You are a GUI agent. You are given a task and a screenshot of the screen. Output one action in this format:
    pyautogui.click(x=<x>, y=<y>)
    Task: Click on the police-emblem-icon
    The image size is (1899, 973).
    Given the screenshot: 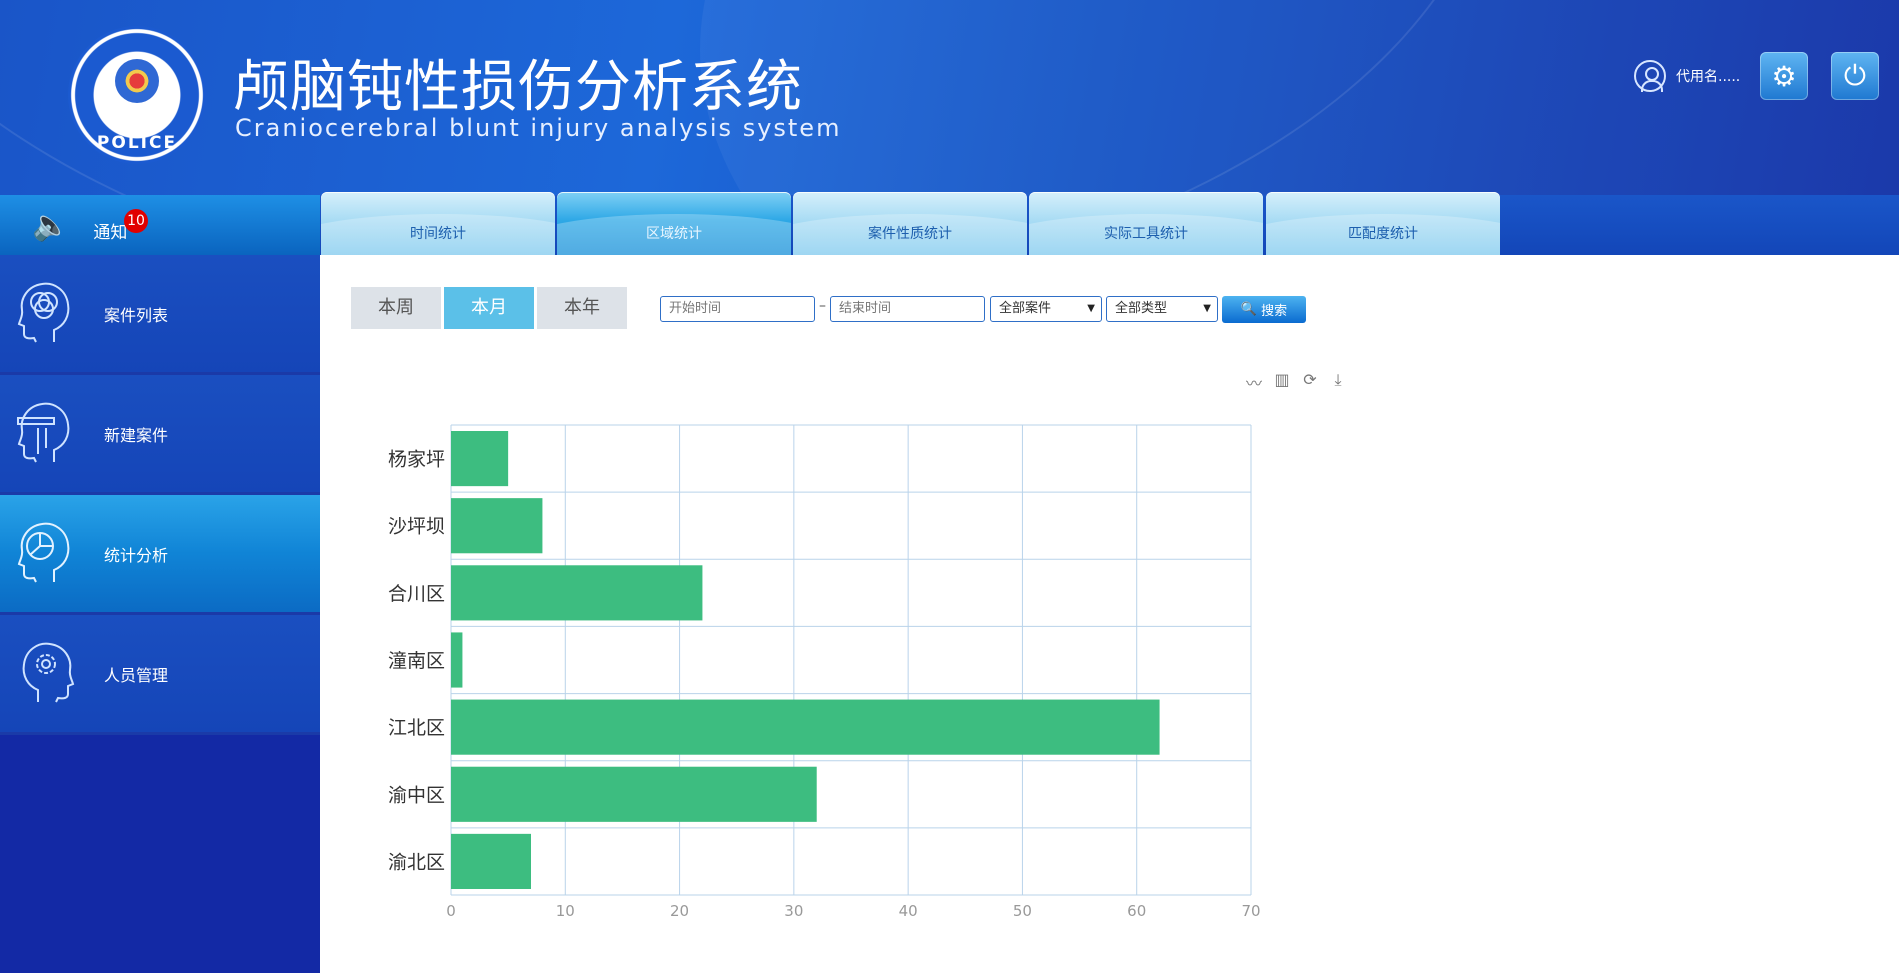 What is the action you would take?
    pyautogui.click(x=137, y=81)
    